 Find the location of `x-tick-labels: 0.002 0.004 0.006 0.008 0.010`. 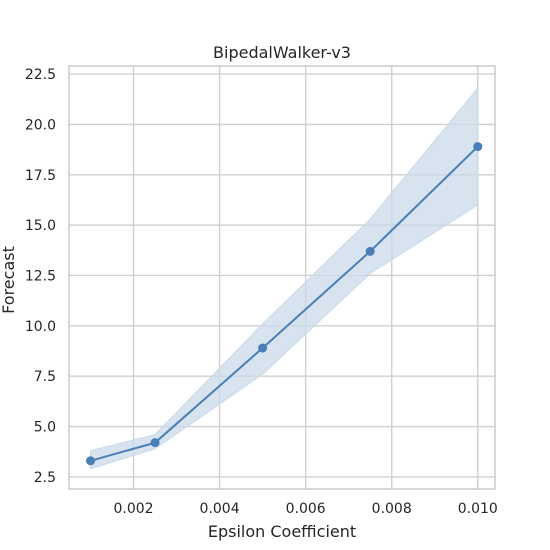

x-tick-labels: 0.002 0.004 0.006 0.008 0.010 is located at coordinates (305, 509).